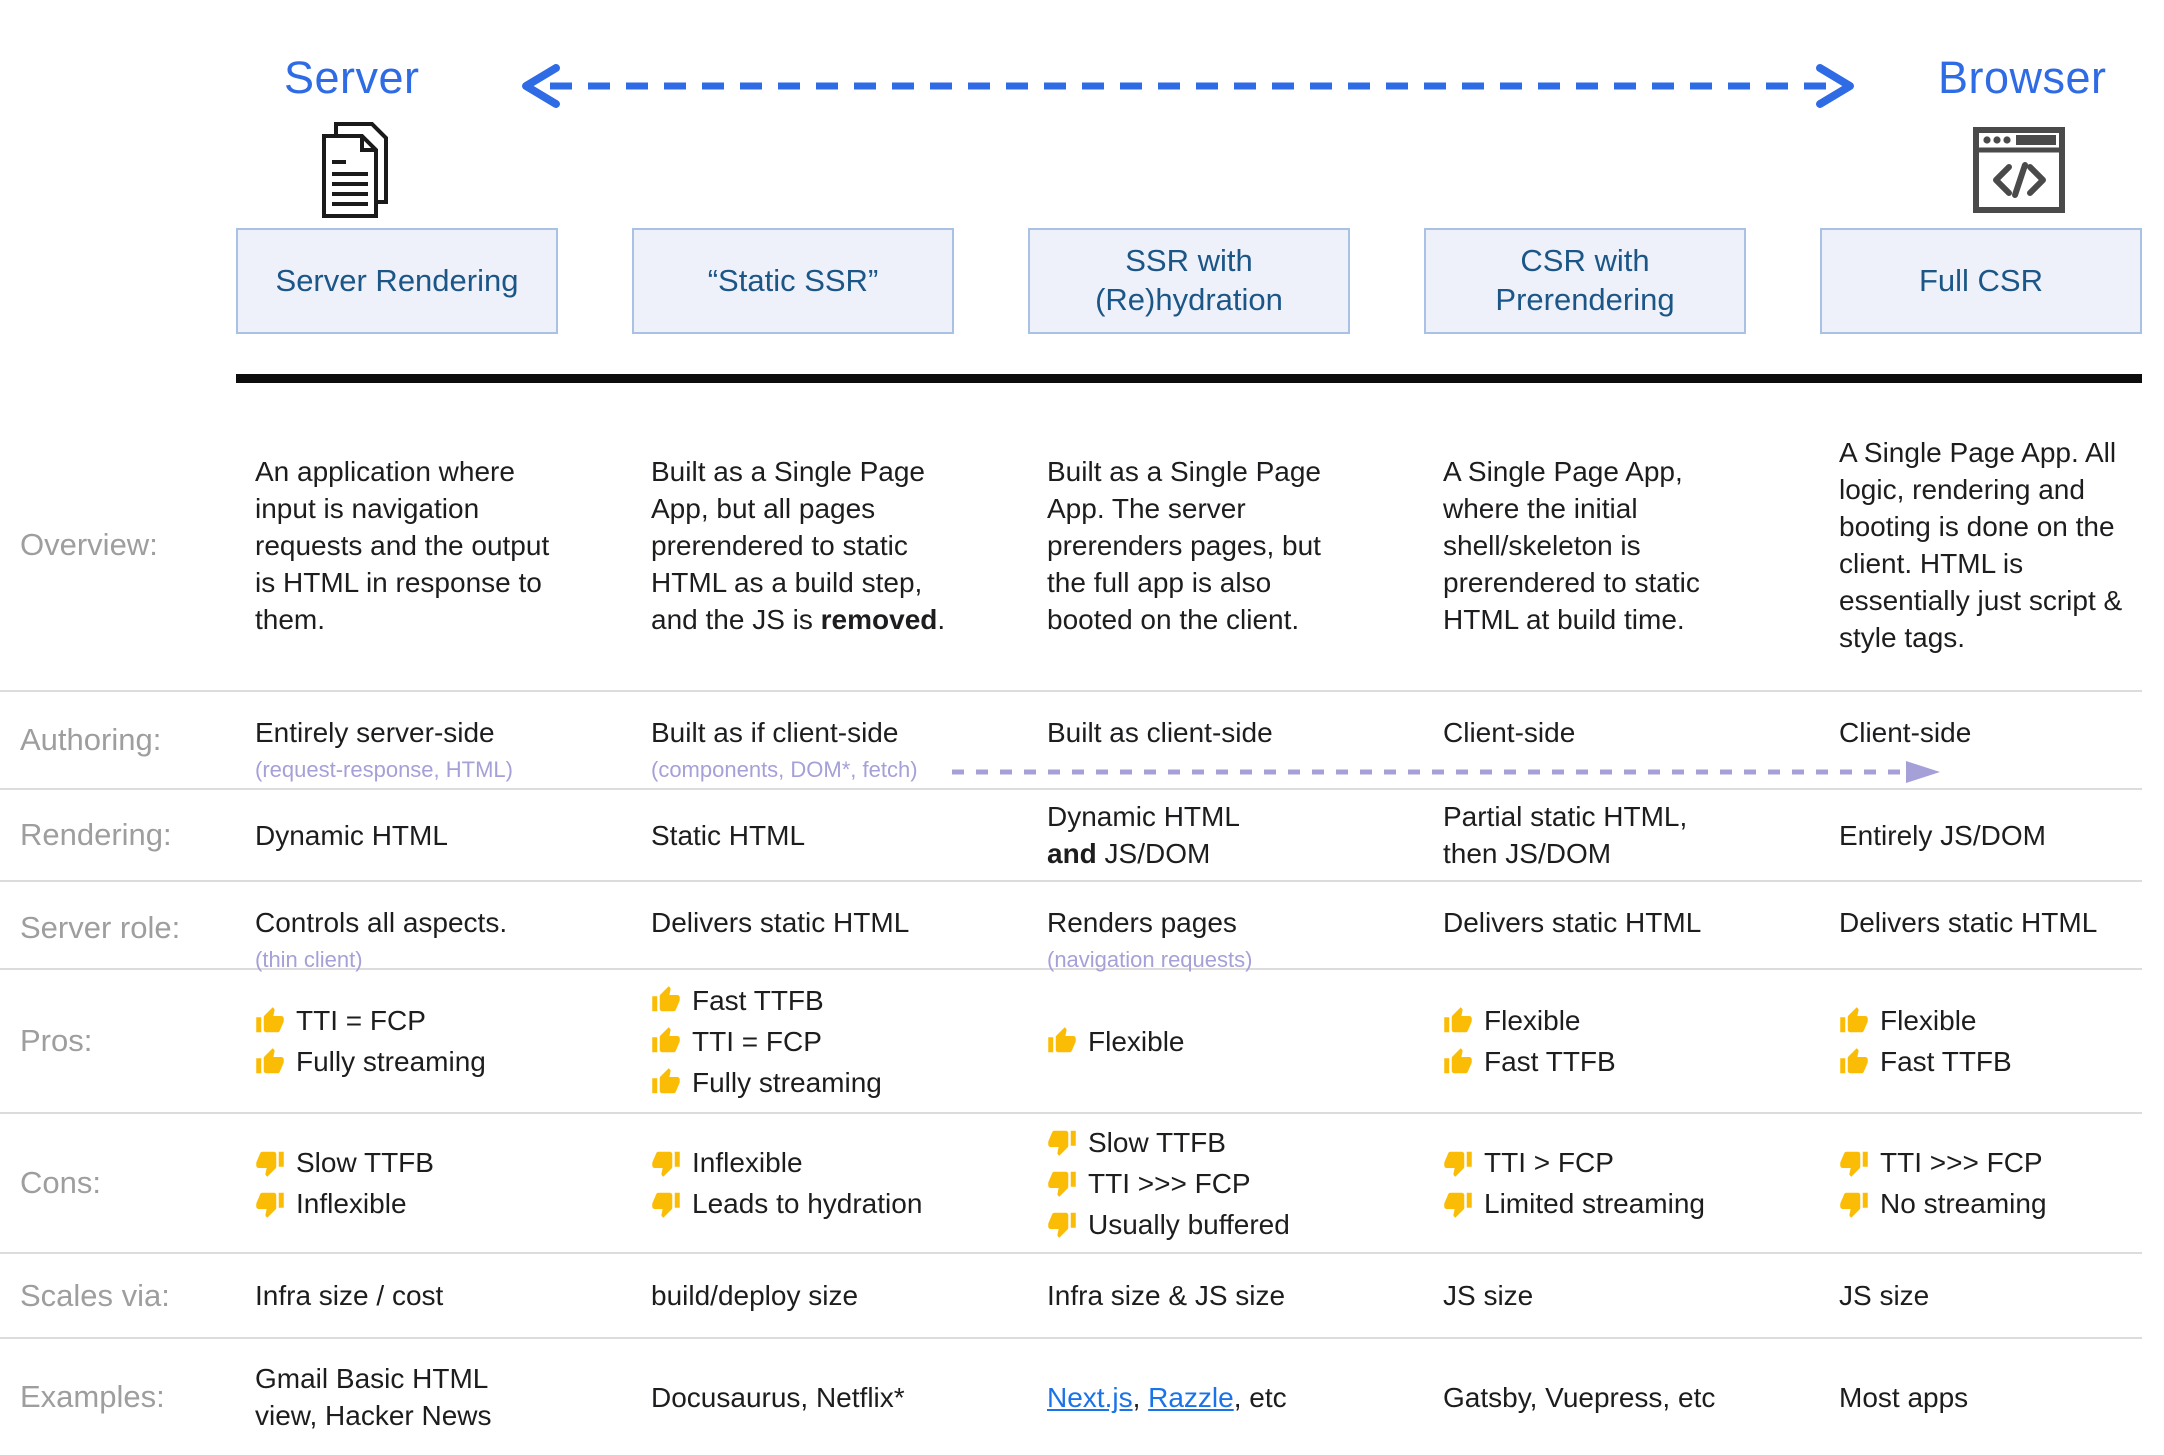 This screenshot has height=1455, width=2164. Describe the element at coordinates (2022, 77) in the screenshot. I see `browser-label: Browser` at that location.